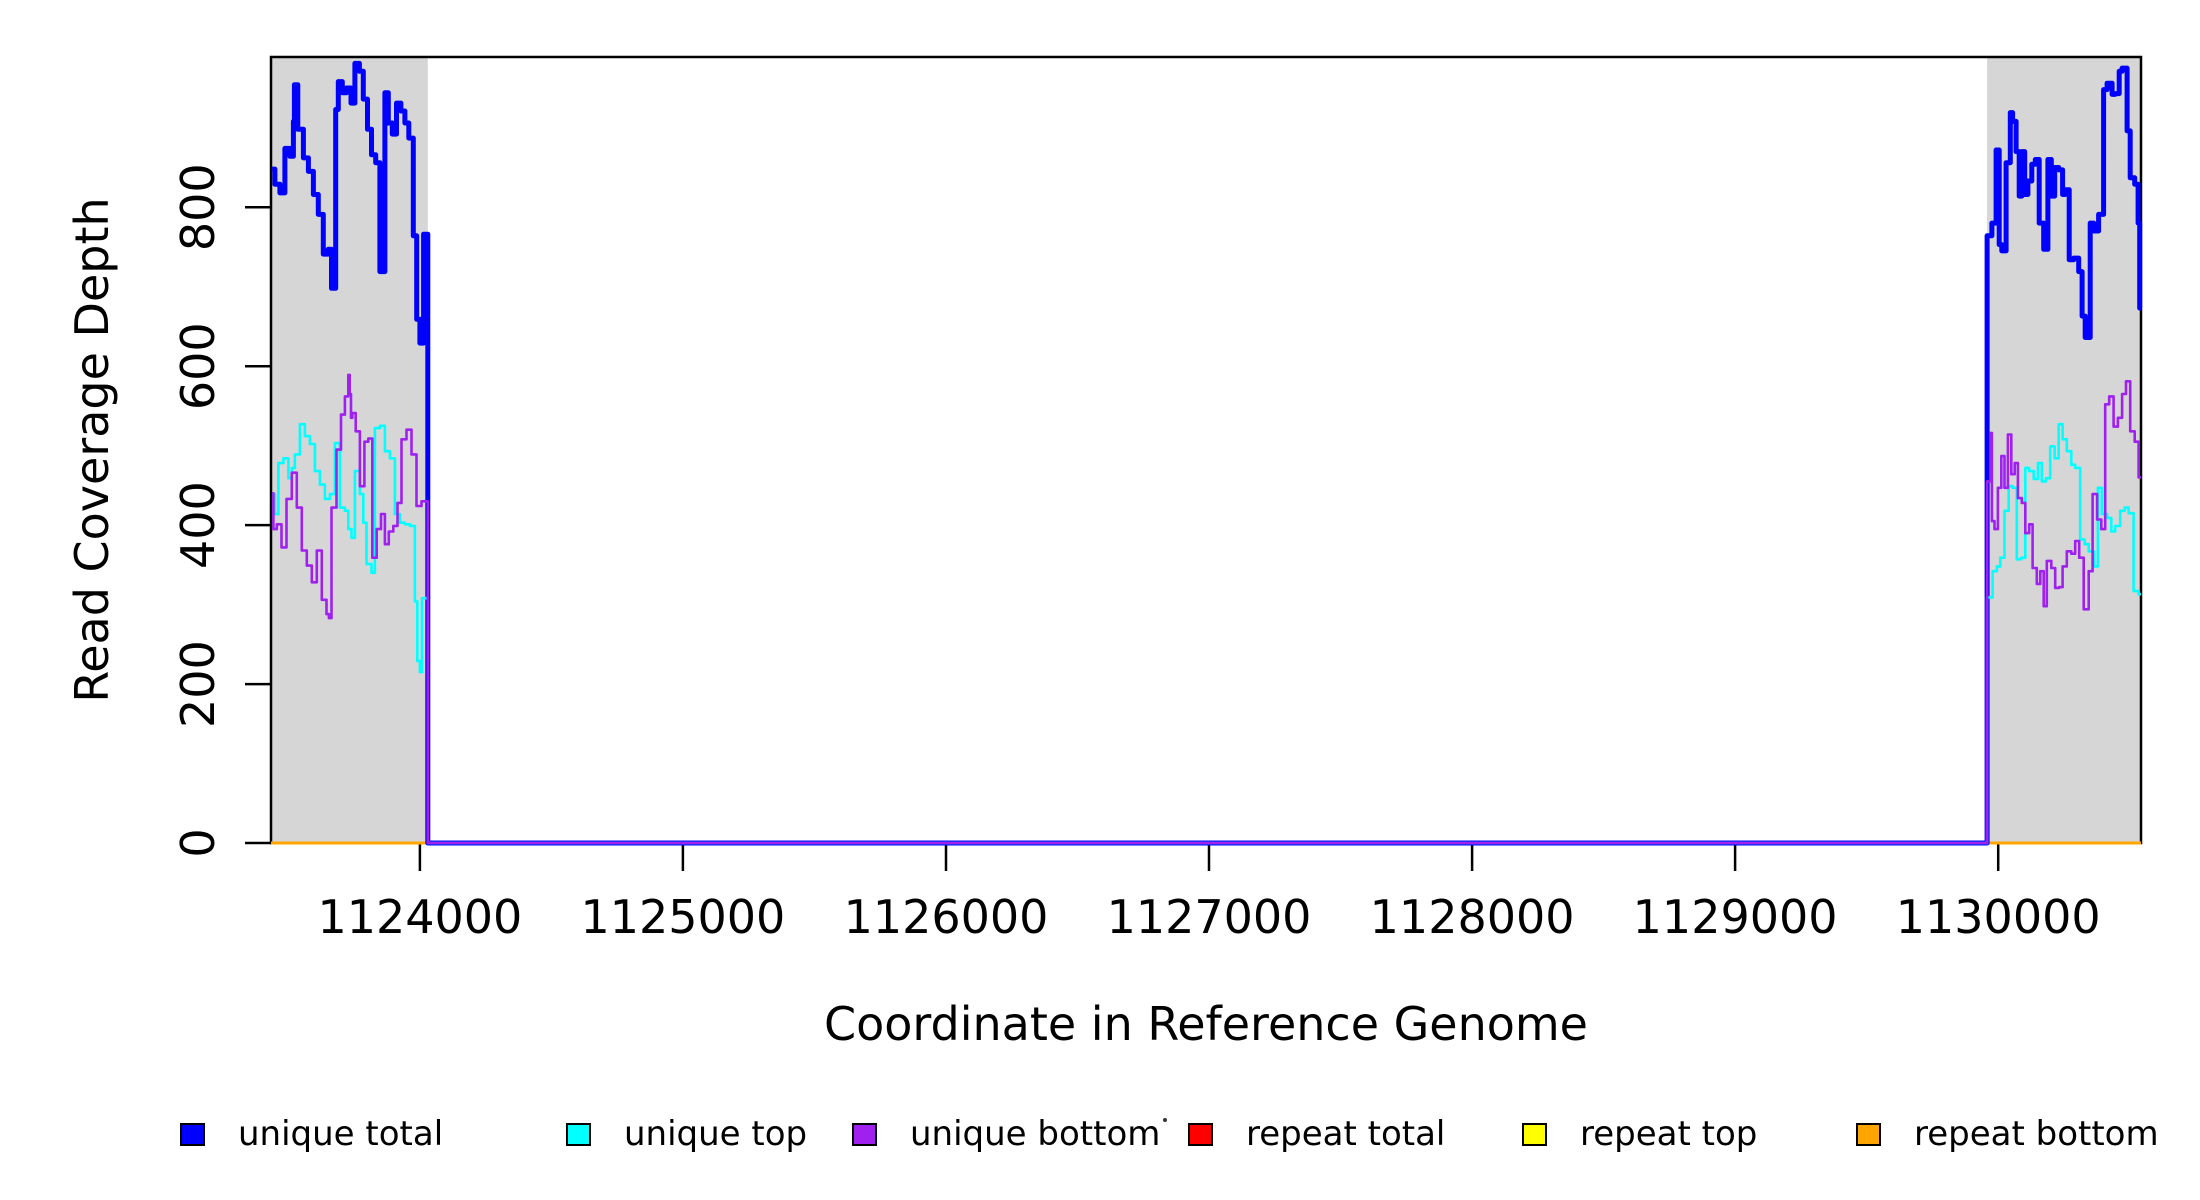 Image resolution: width=2200 pixels, height=1200 pixels. Describe the element at coordinates (198, 366) in the screenshot. I see `y-tick-label: 600` at that location.